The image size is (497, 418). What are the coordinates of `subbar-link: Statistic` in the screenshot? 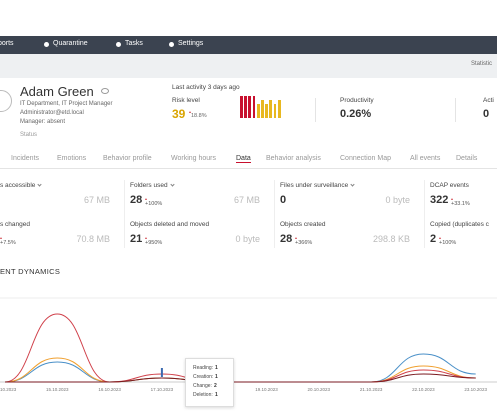 It's located at (482, 64).